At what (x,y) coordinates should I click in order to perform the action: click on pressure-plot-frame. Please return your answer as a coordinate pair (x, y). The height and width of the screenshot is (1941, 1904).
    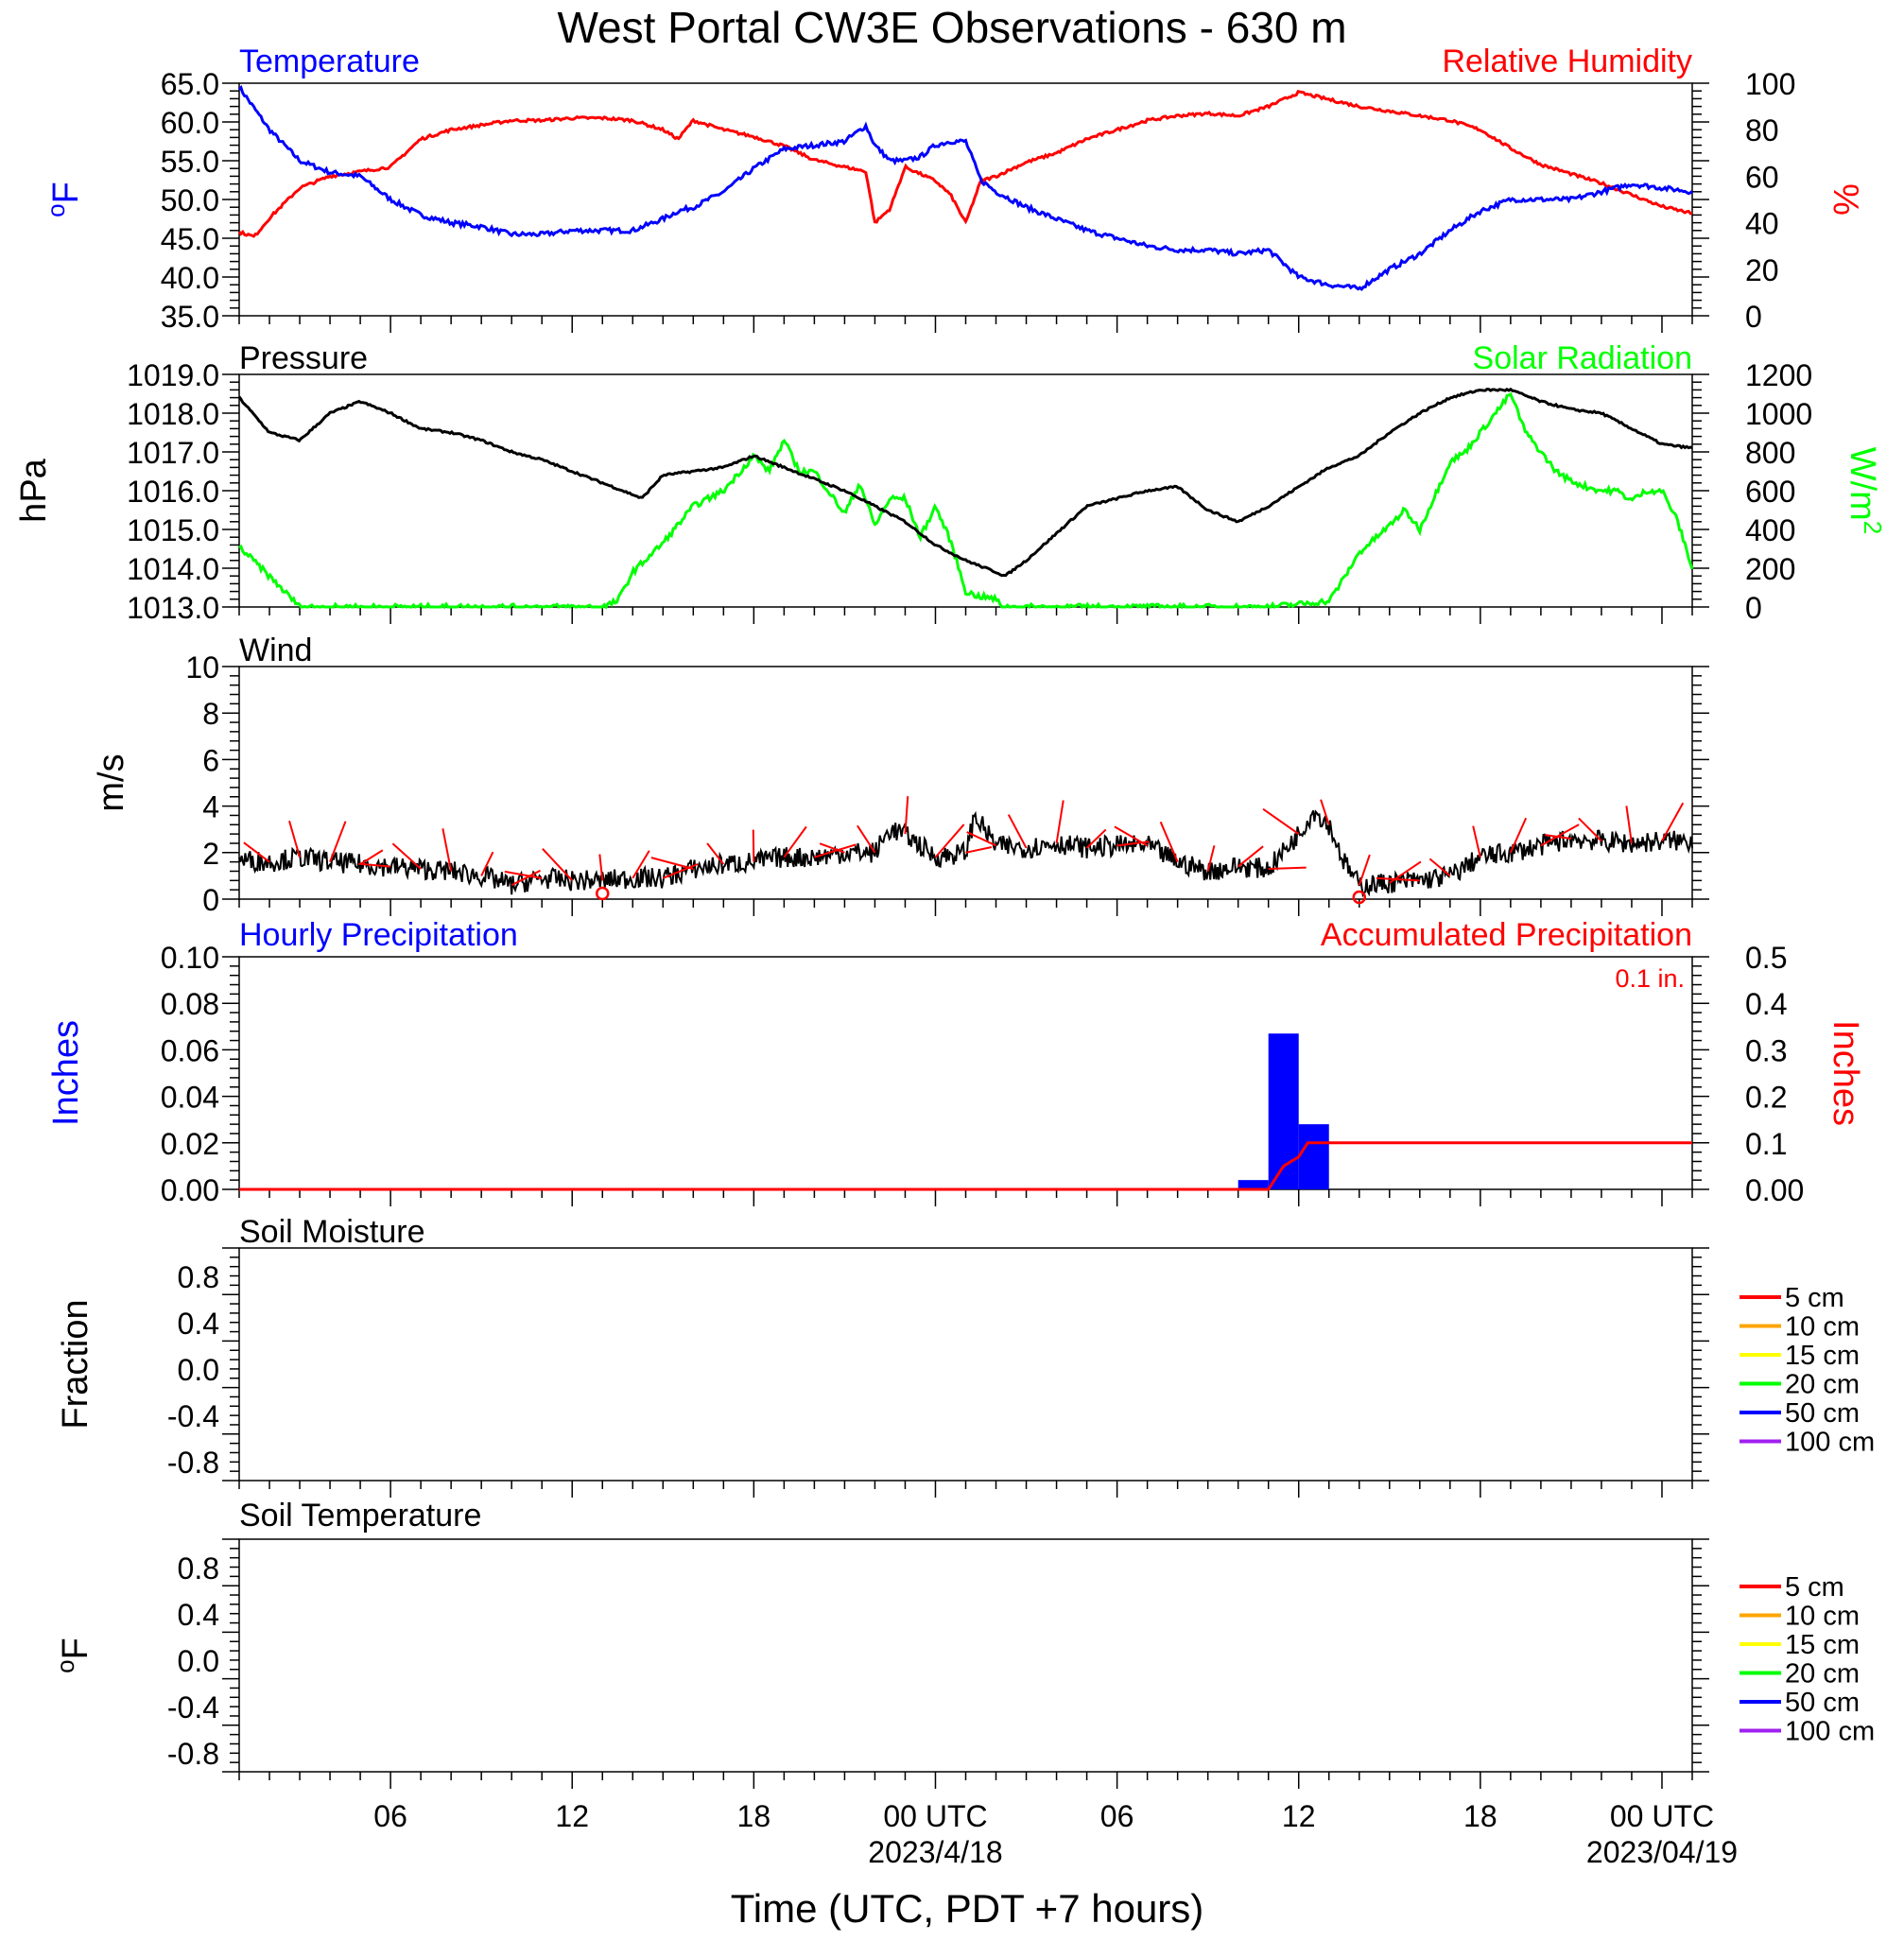
    Looking at the image, I should click on (966, 491).